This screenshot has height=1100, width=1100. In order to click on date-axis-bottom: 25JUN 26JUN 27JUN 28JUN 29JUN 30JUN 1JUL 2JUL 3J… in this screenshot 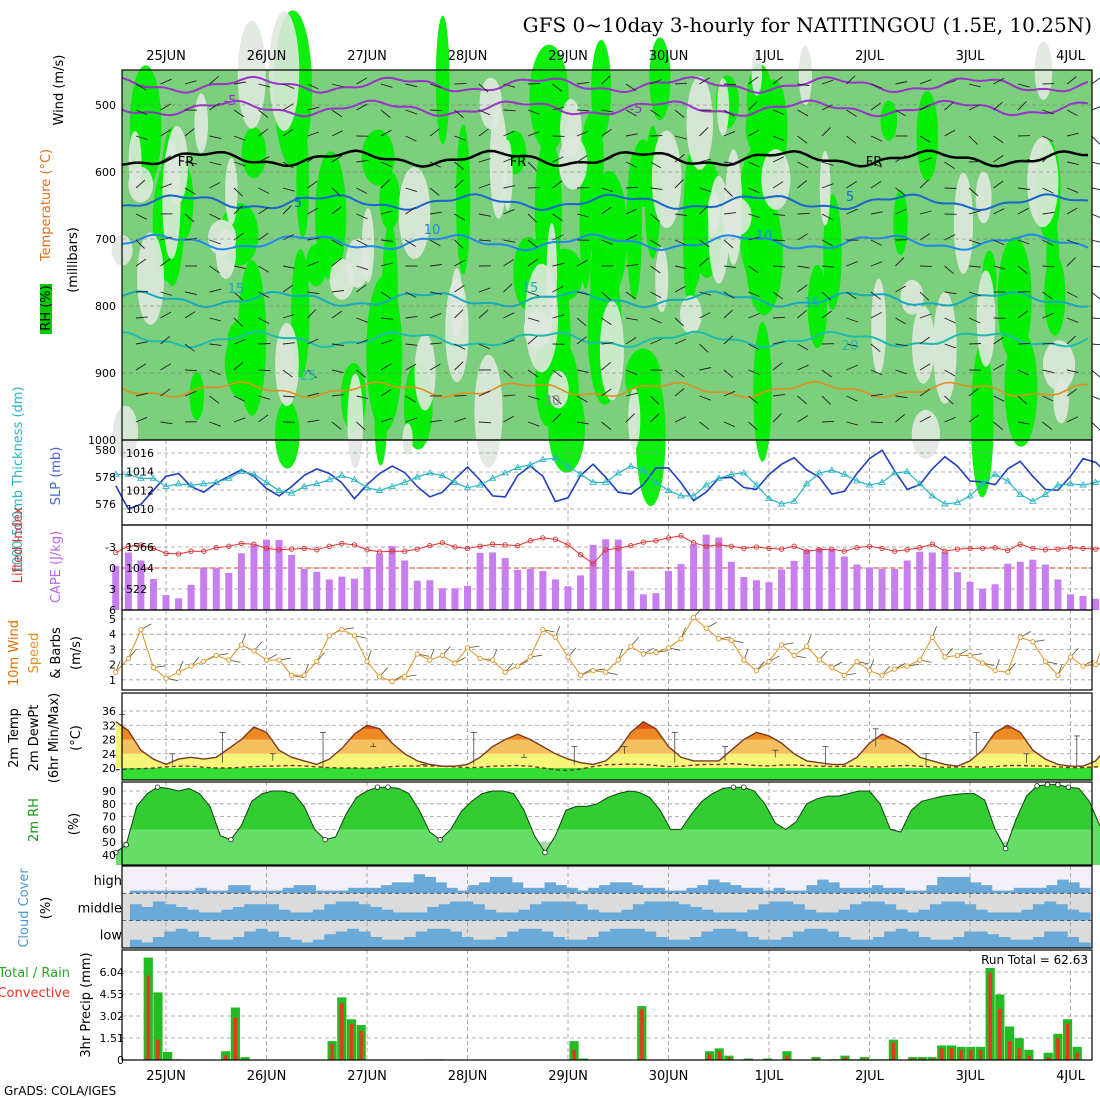, I will do `click(615, 1076)`.